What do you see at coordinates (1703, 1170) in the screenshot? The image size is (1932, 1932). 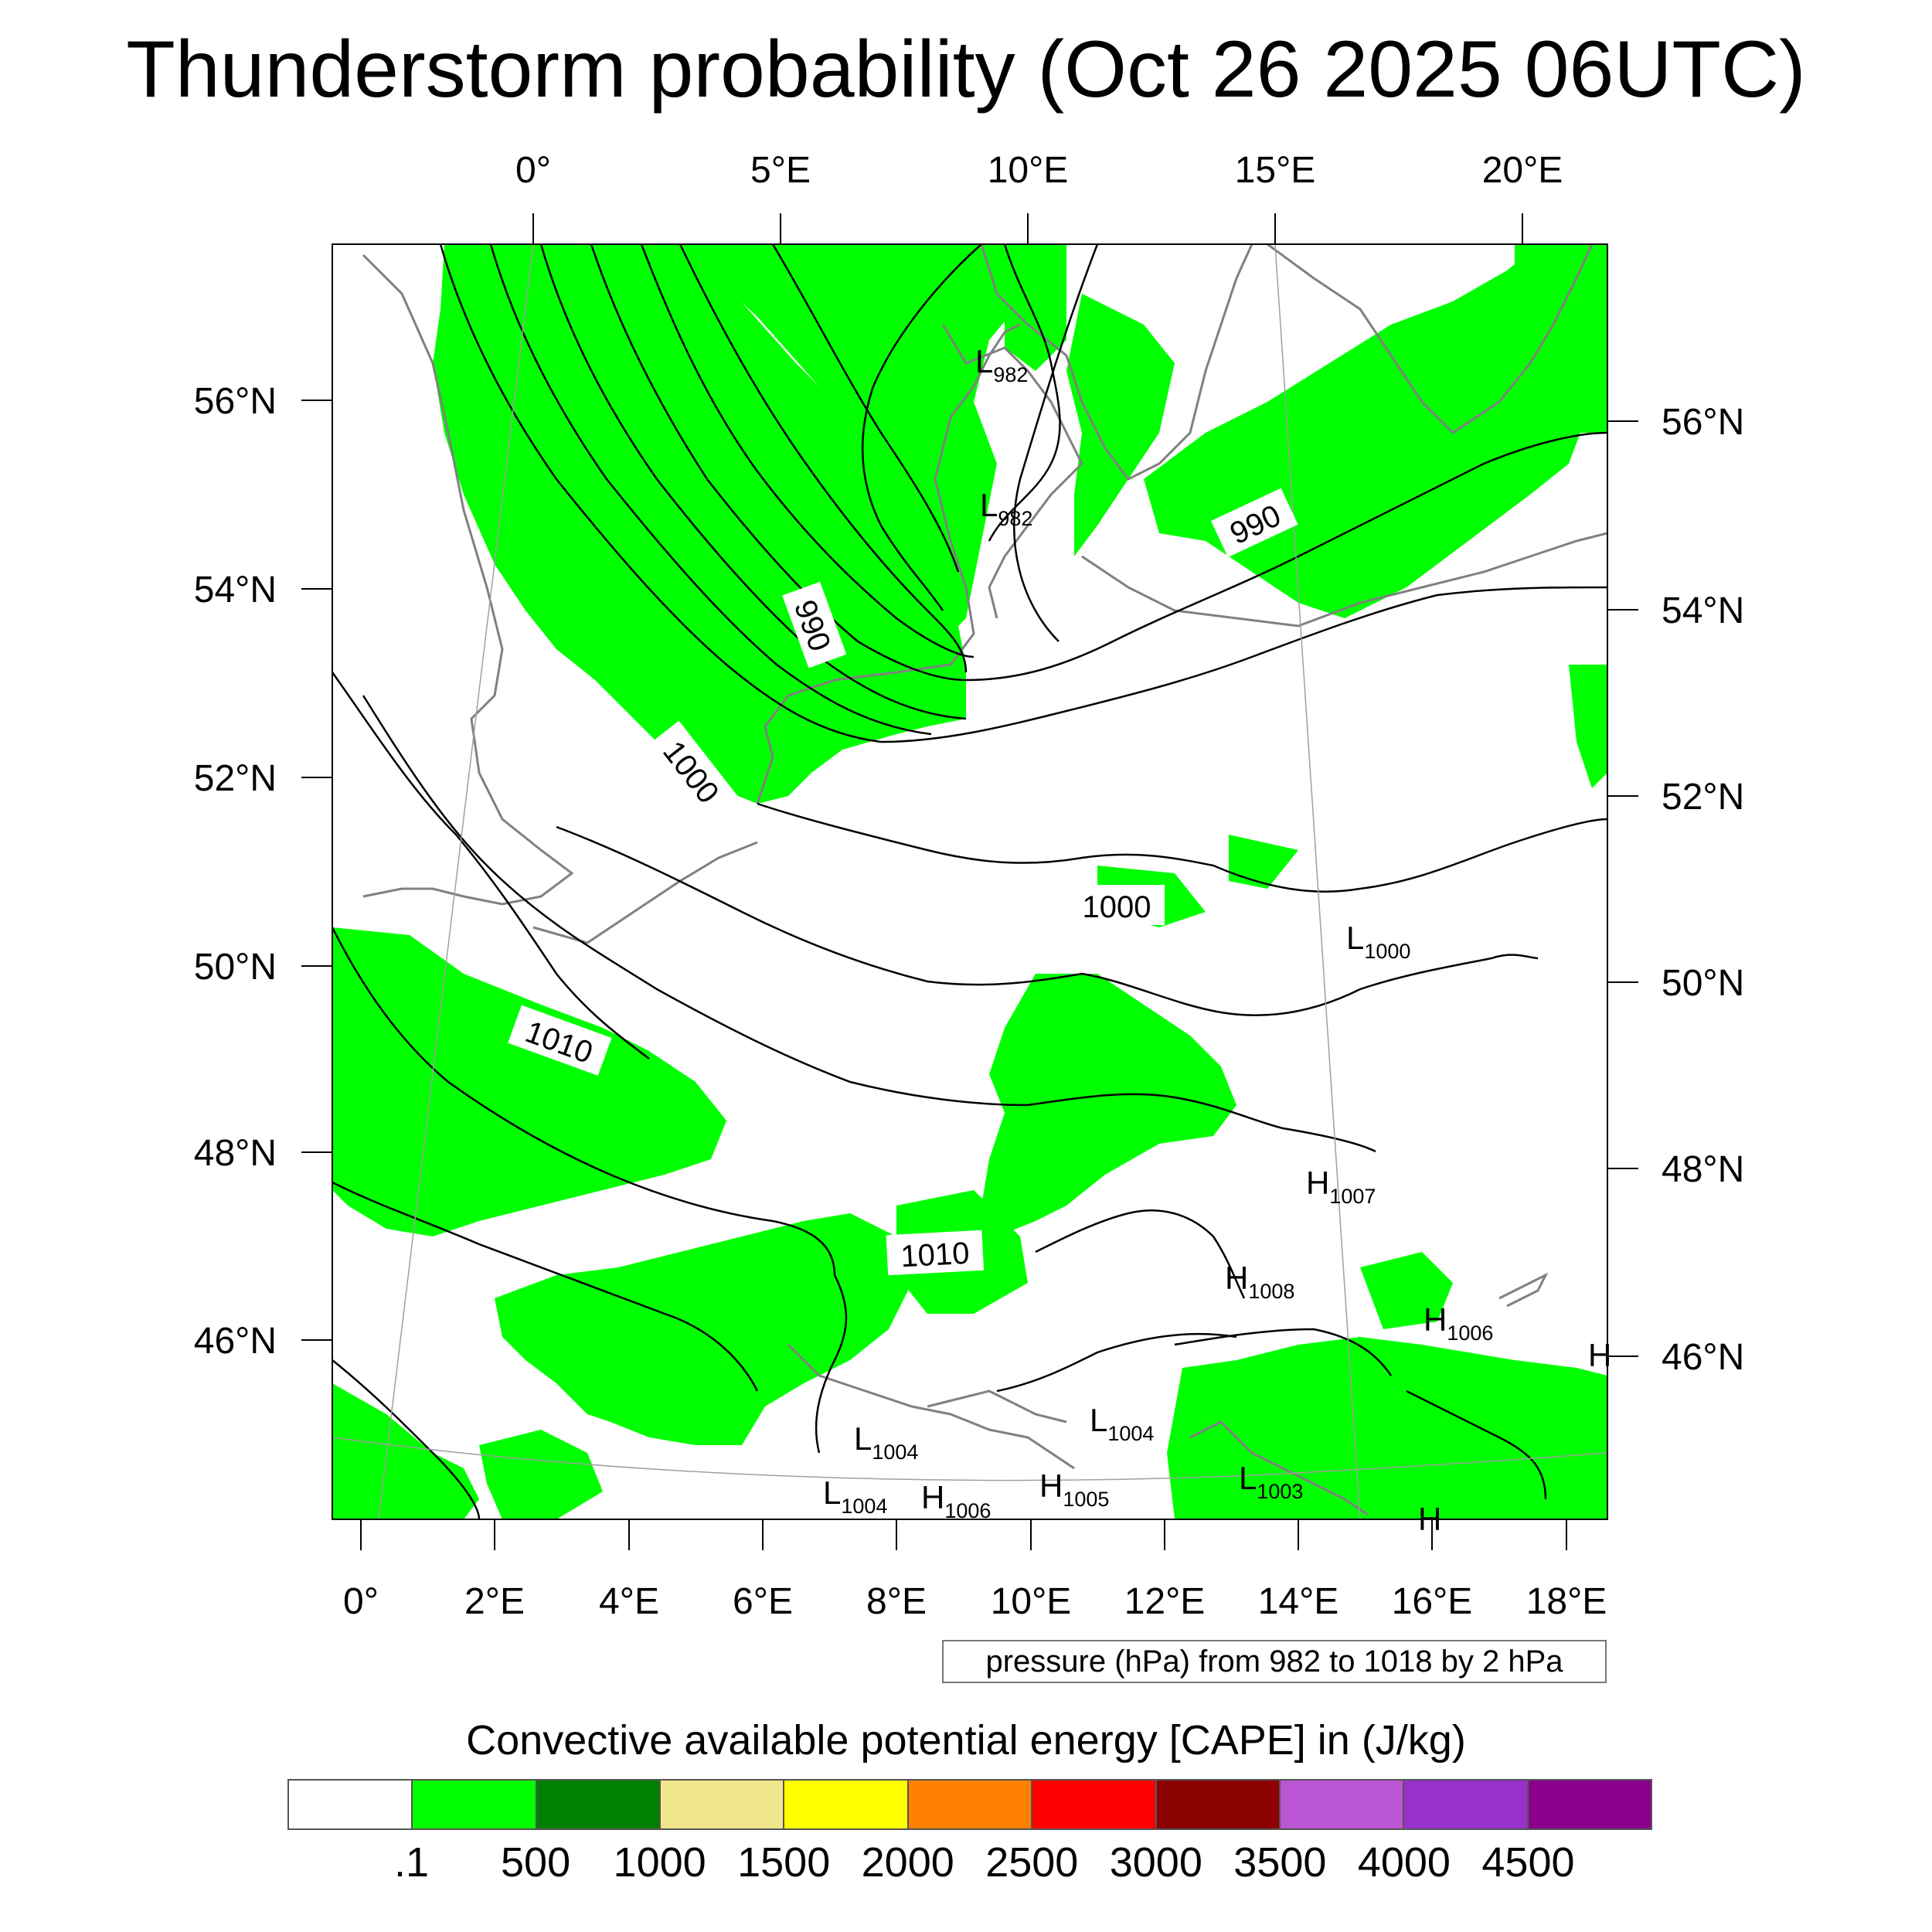 I see `right-lat-label: 48°N` at bounding box center [1703, 1170].